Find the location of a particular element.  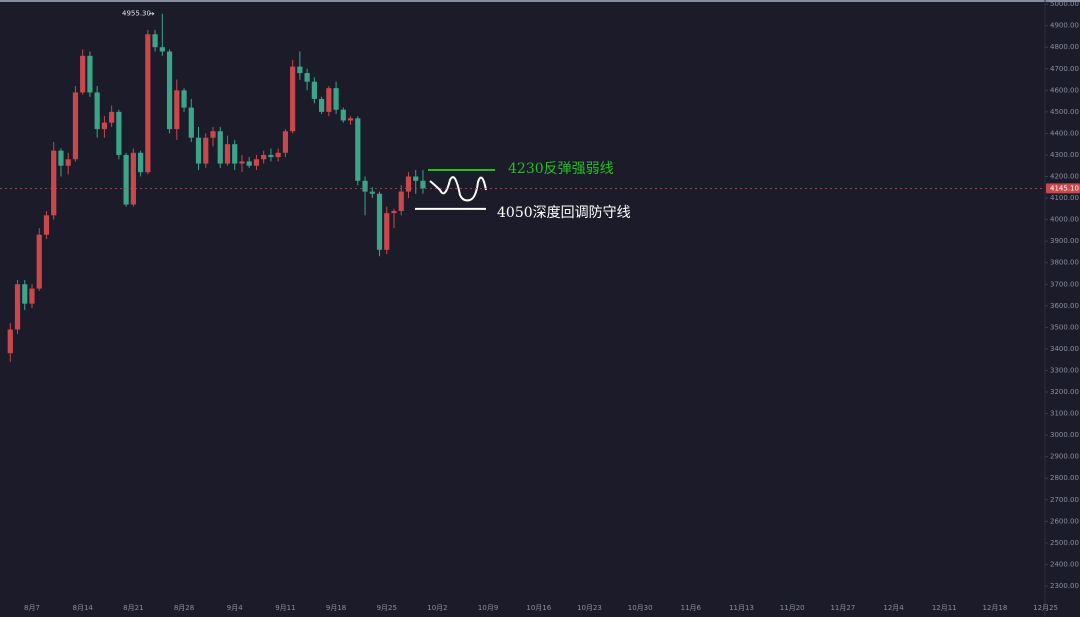

x-tick-label: 10月2 is located at coordinates (437, 608).